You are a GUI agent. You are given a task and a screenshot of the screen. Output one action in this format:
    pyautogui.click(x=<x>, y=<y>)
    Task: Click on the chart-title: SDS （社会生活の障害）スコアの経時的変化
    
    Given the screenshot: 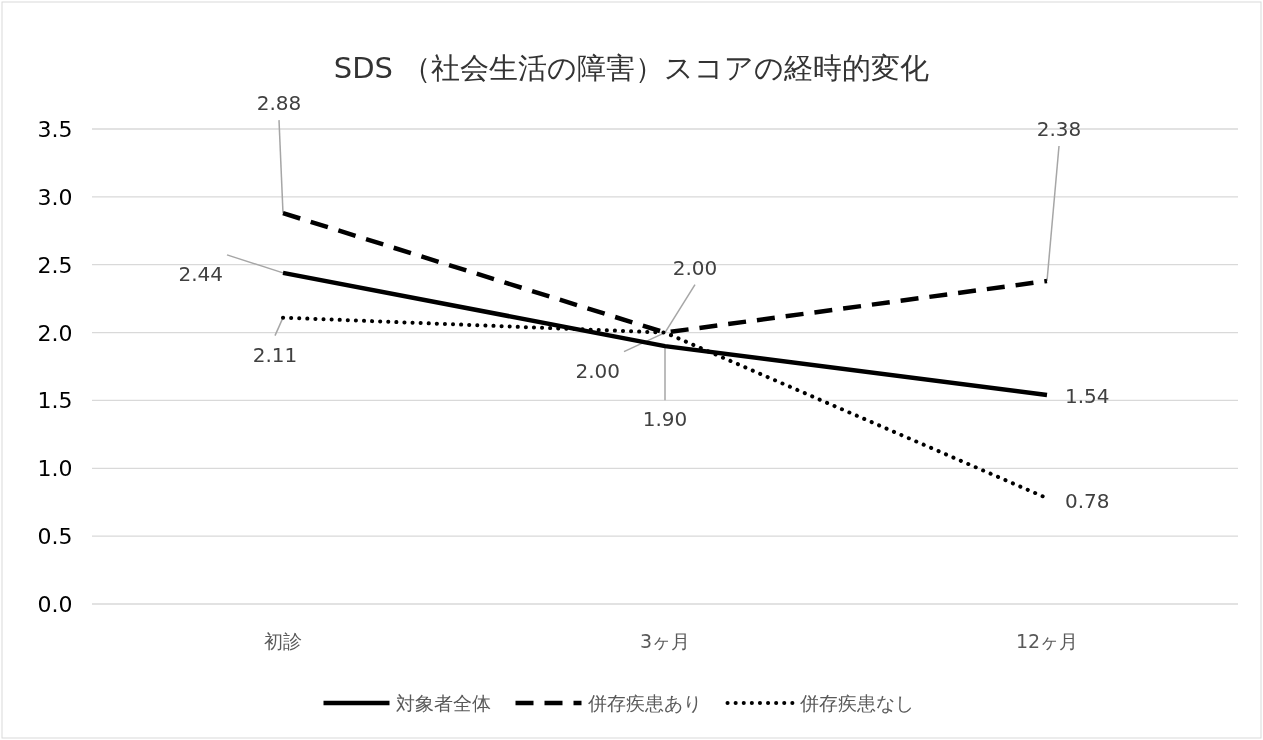 What is the action you would take?
    pyautogui.click(x=631, y=68)
    